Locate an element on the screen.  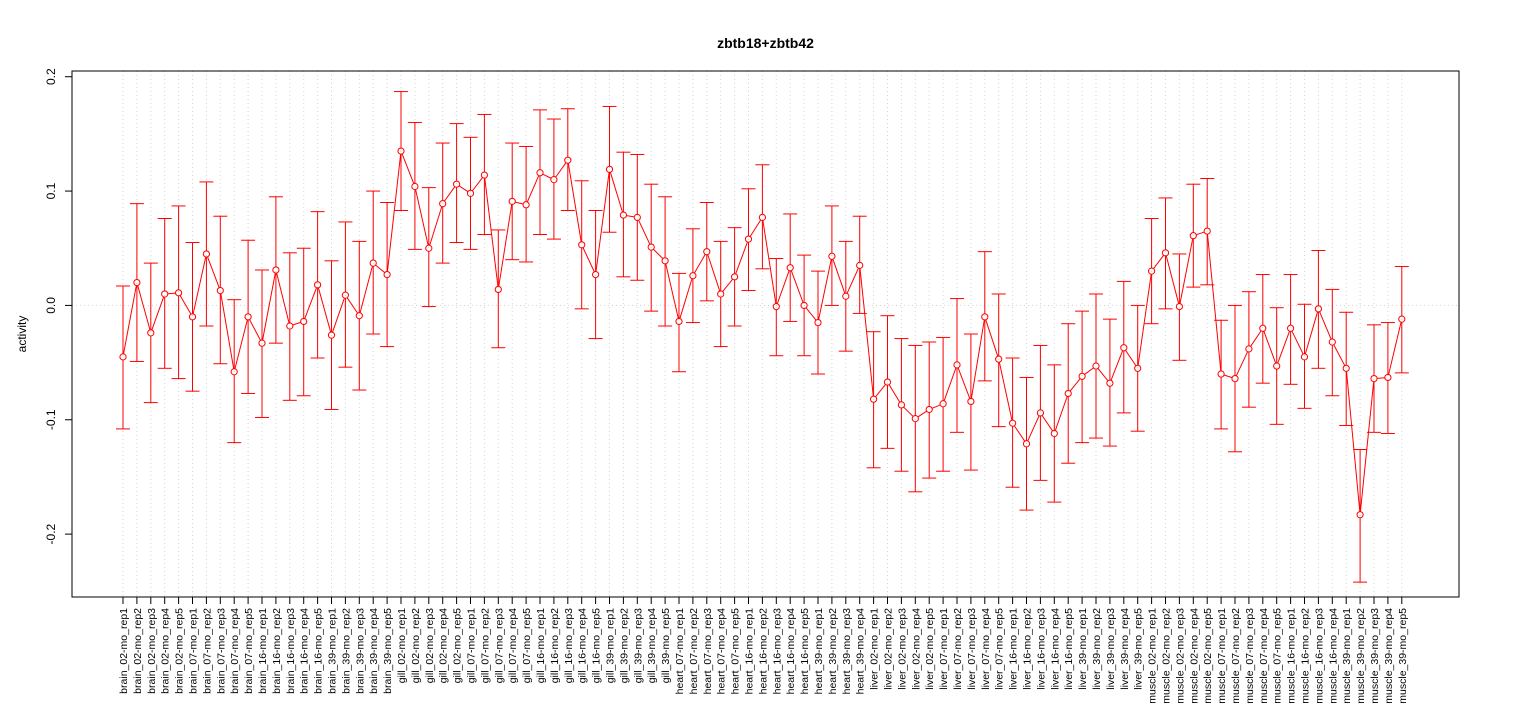
x-tick-label: heart_07-mo_rep5 is located at coordinates (736, 651).